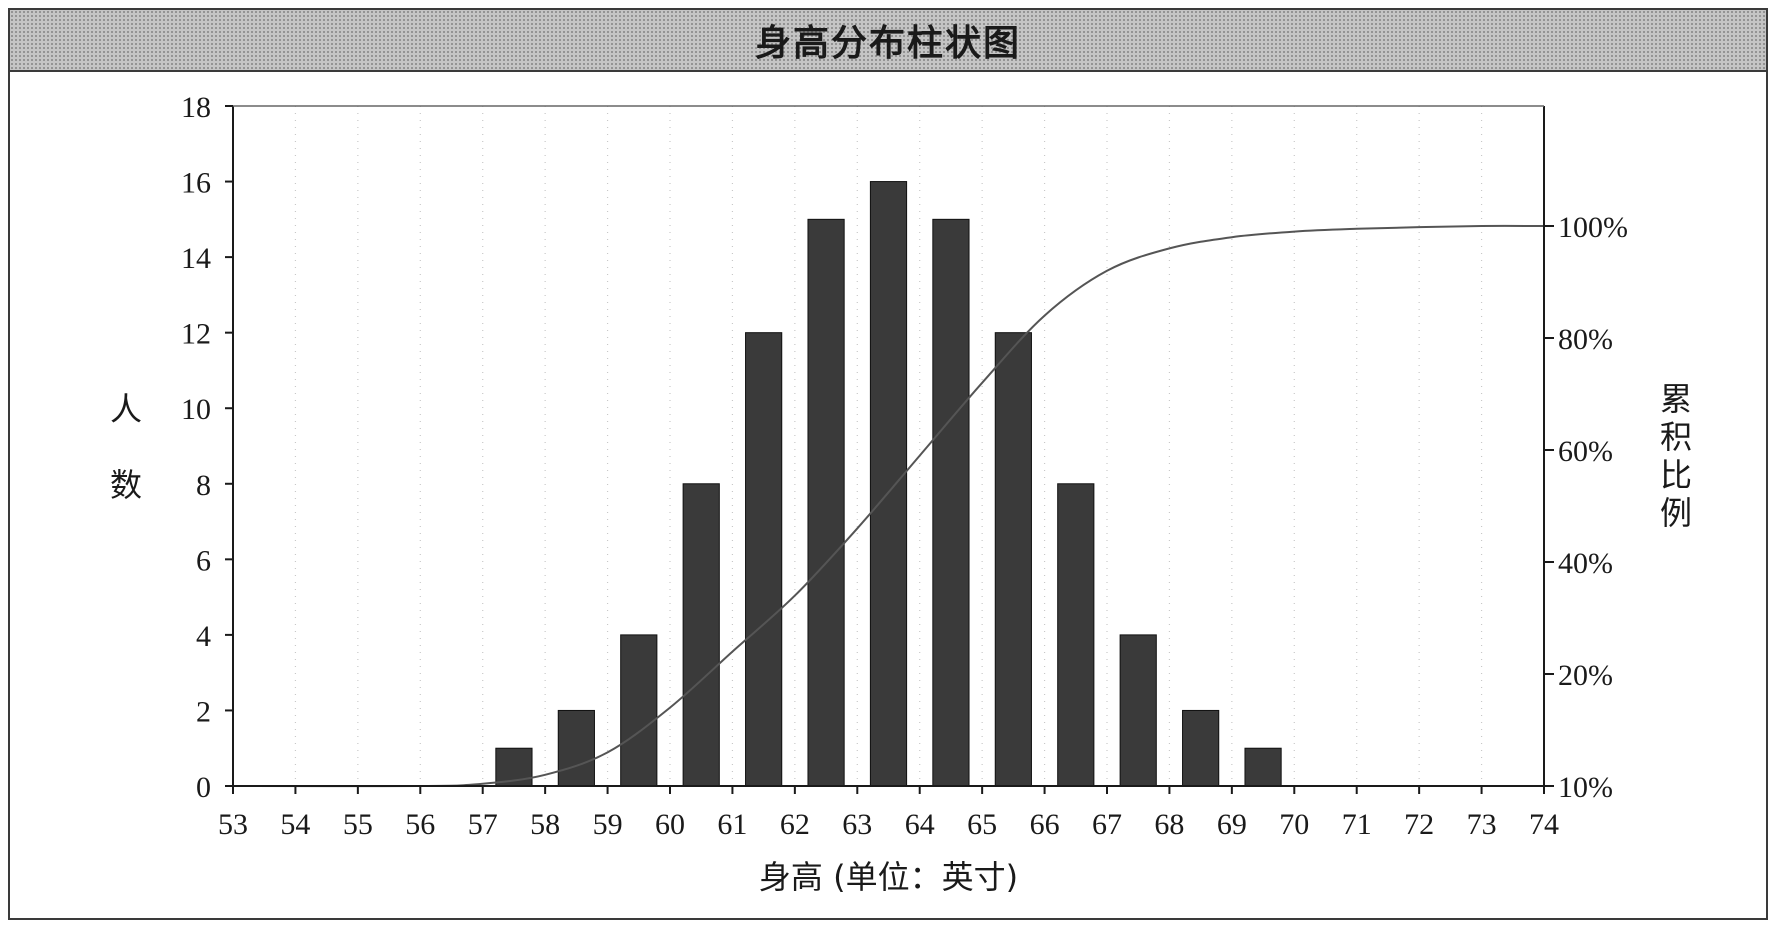 The image size is (1776, 928). What do you see at coordinates (203, 636) in the screenshot?
I see `y-tick-label: 4` at bounding box center [203, 636].